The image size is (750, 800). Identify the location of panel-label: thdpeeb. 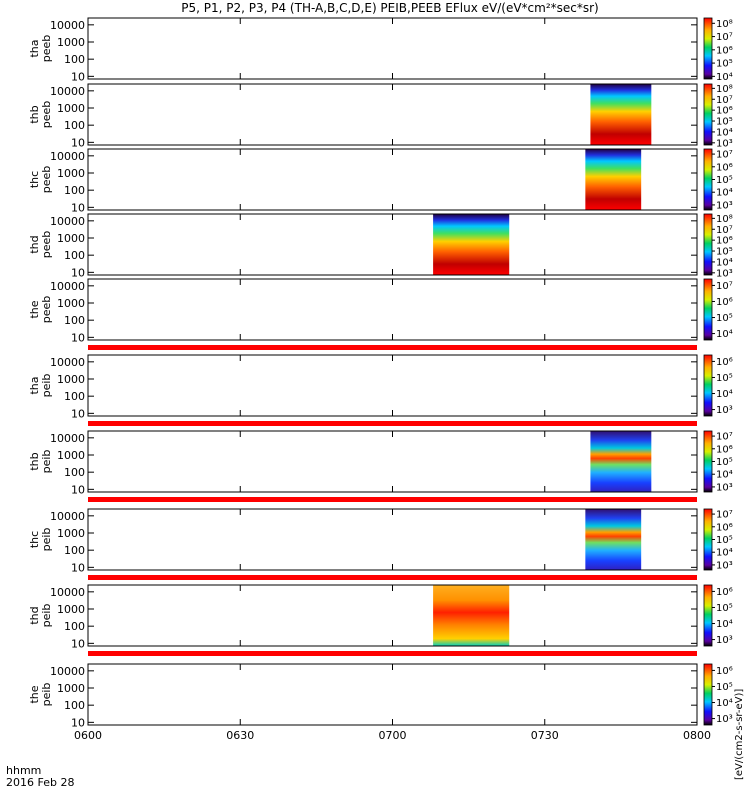
(40, 245).